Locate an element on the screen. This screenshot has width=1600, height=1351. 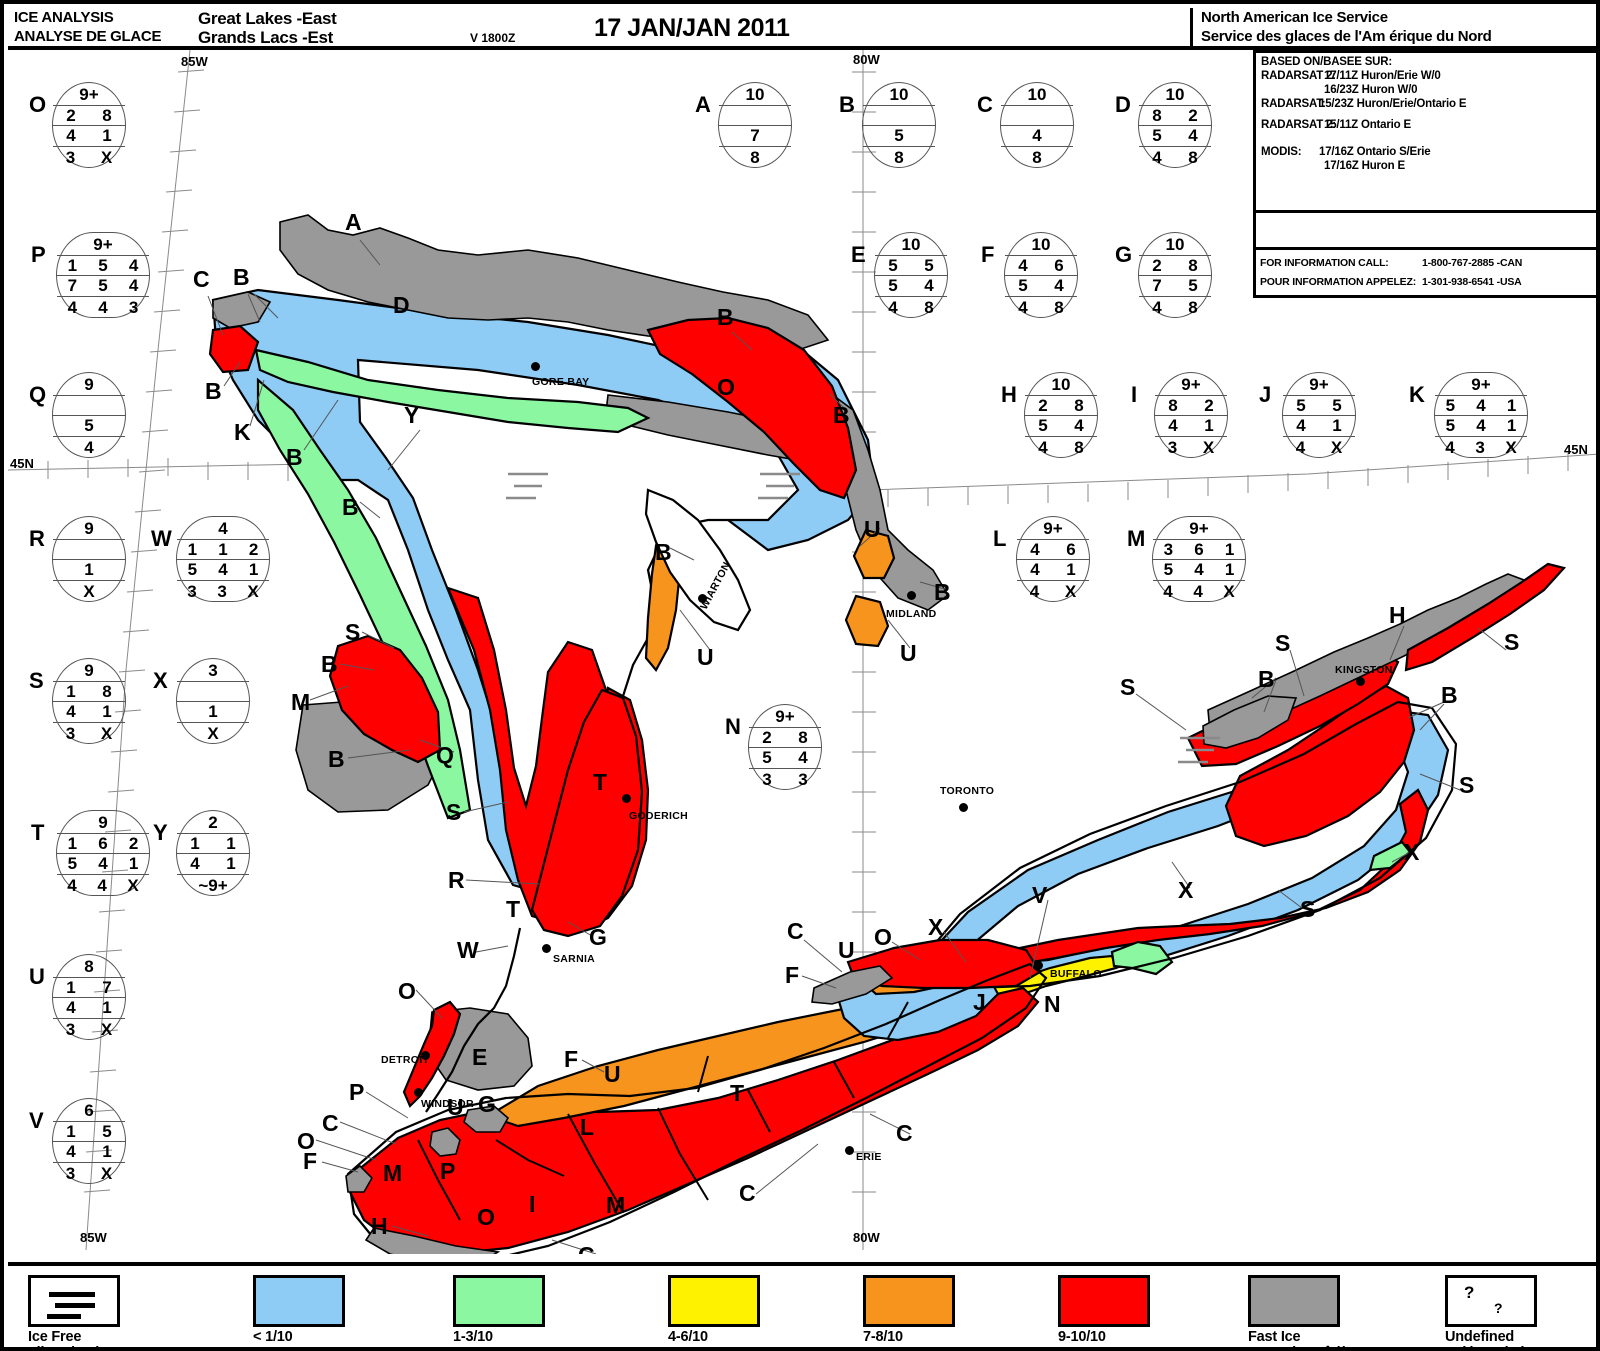
graticule-label-85w-bottom: 85W is located at coordinates (93, 1237).